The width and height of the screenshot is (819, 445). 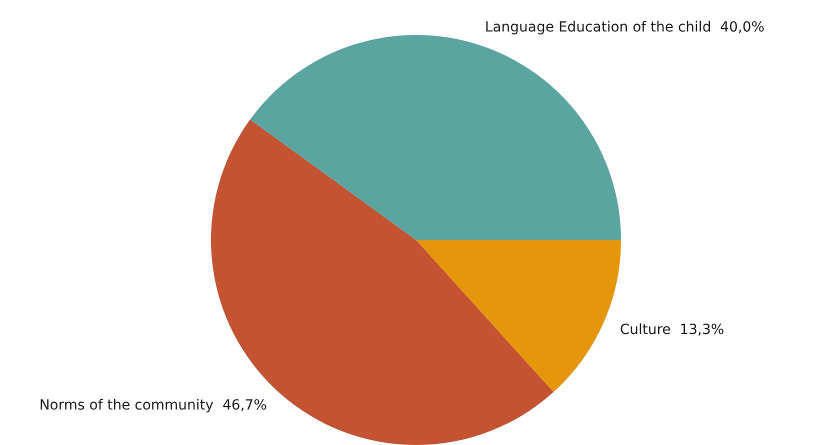 What do you see at coordinates (153, 406) in the screenshot?
I see `slice-label: Norms of the community 46,7%` at bounding box center [153, 406].